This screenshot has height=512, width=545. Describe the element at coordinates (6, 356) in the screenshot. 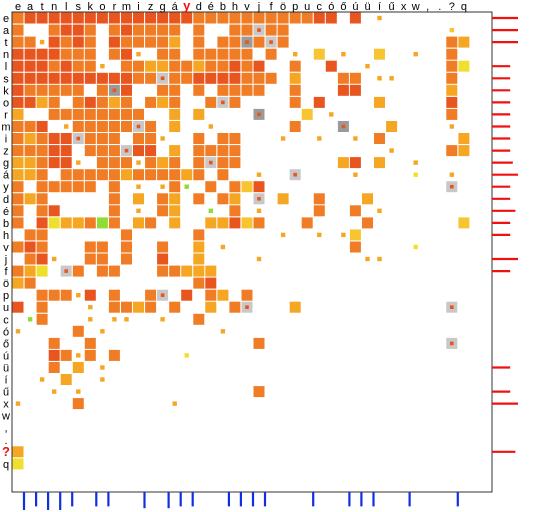

I see `row-label: ú` at that location.